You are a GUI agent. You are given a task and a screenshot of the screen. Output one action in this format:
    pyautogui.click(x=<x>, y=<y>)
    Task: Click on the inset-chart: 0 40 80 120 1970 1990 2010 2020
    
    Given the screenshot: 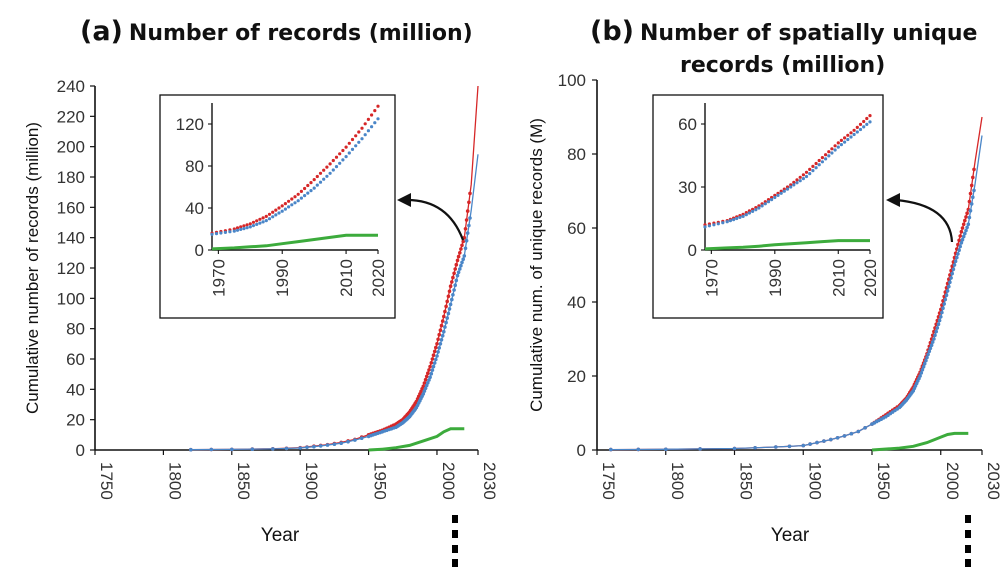 What is the action you would take?
    pyautogui.click(x=277, y=206)
    